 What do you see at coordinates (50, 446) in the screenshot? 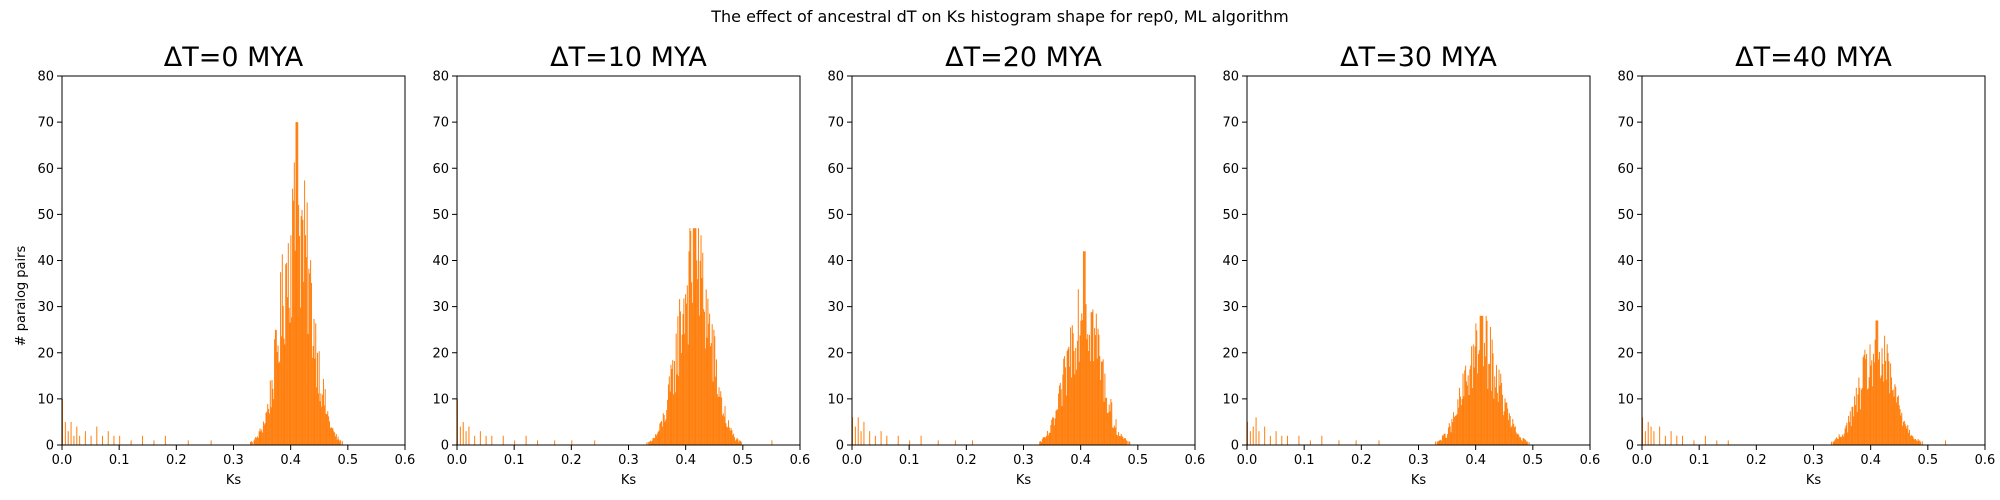
I see `y-tick-label: 0` at bounding box center [50, 446].